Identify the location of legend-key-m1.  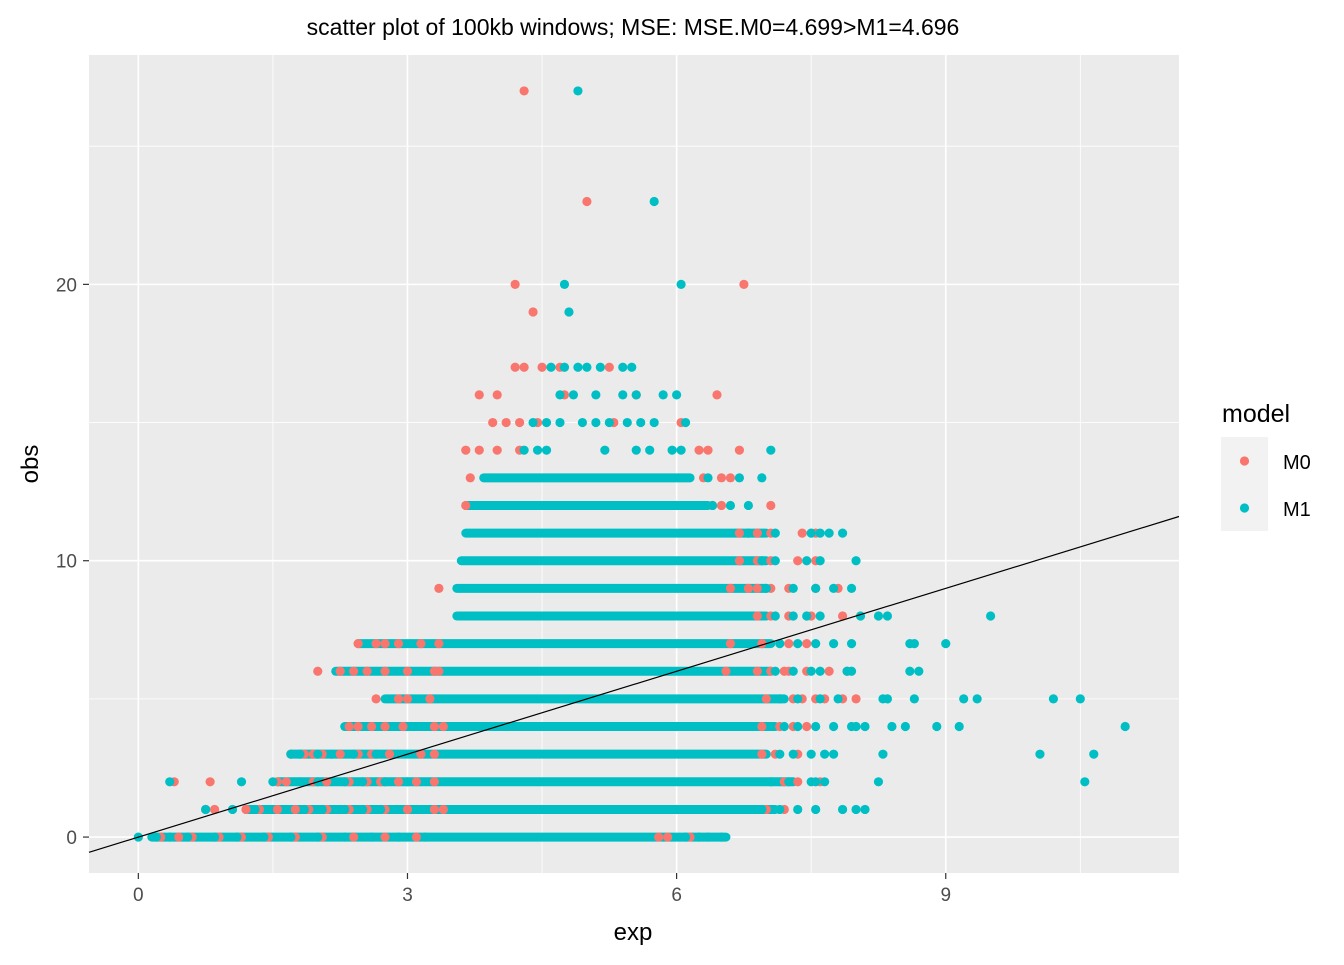
(1244, 508).